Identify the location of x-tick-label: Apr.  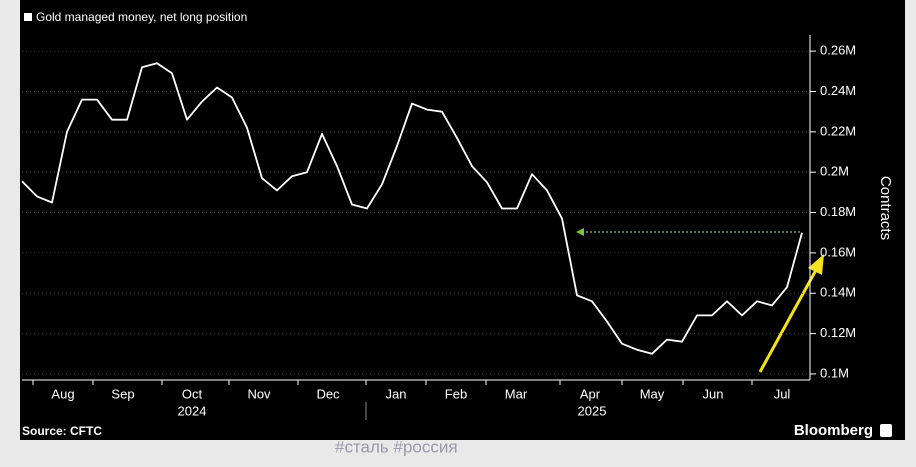
(590, 393).